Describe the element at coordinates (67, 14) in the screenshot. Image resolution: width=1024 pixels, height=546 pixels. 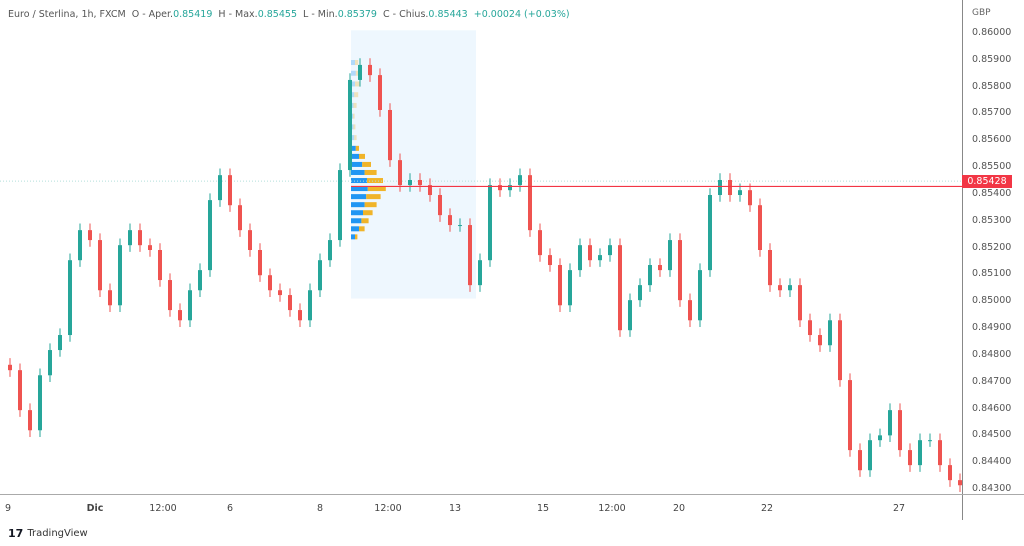
I see `symbol-title: Euro / Sterlina, 1h, FXCM` at that location.